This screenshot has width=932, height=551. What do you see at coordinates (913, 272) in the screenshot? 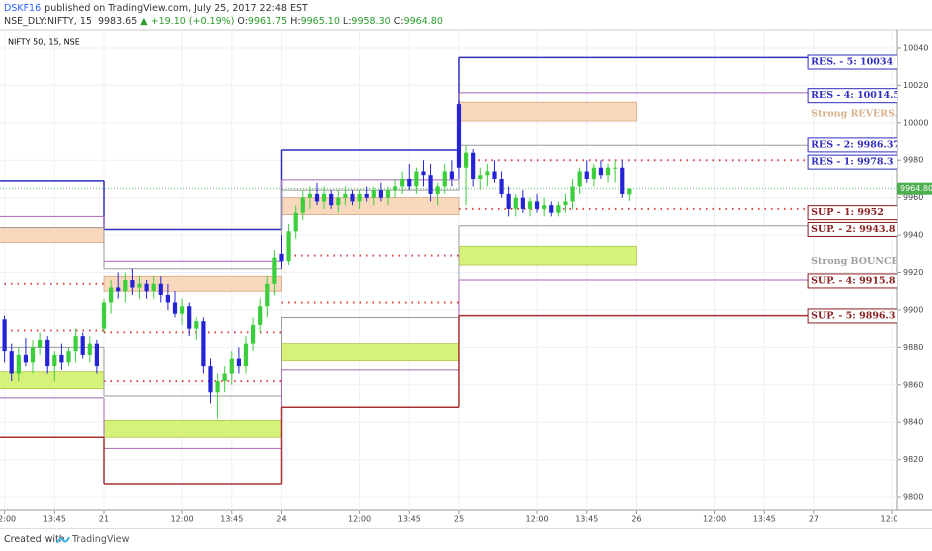
I see `y-tick-label: 9920` at bounding box center [913, 272].